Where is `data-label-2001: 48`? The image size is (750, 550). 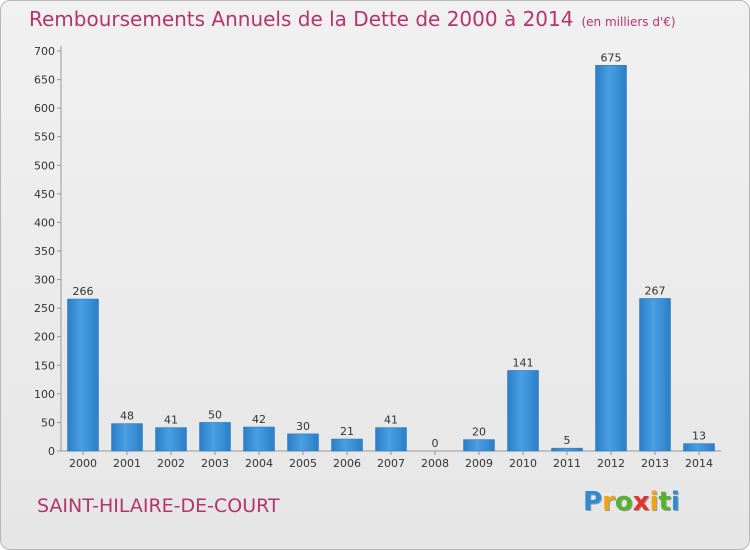 data-label-2001: 48 is located at coordinates (127, 416).